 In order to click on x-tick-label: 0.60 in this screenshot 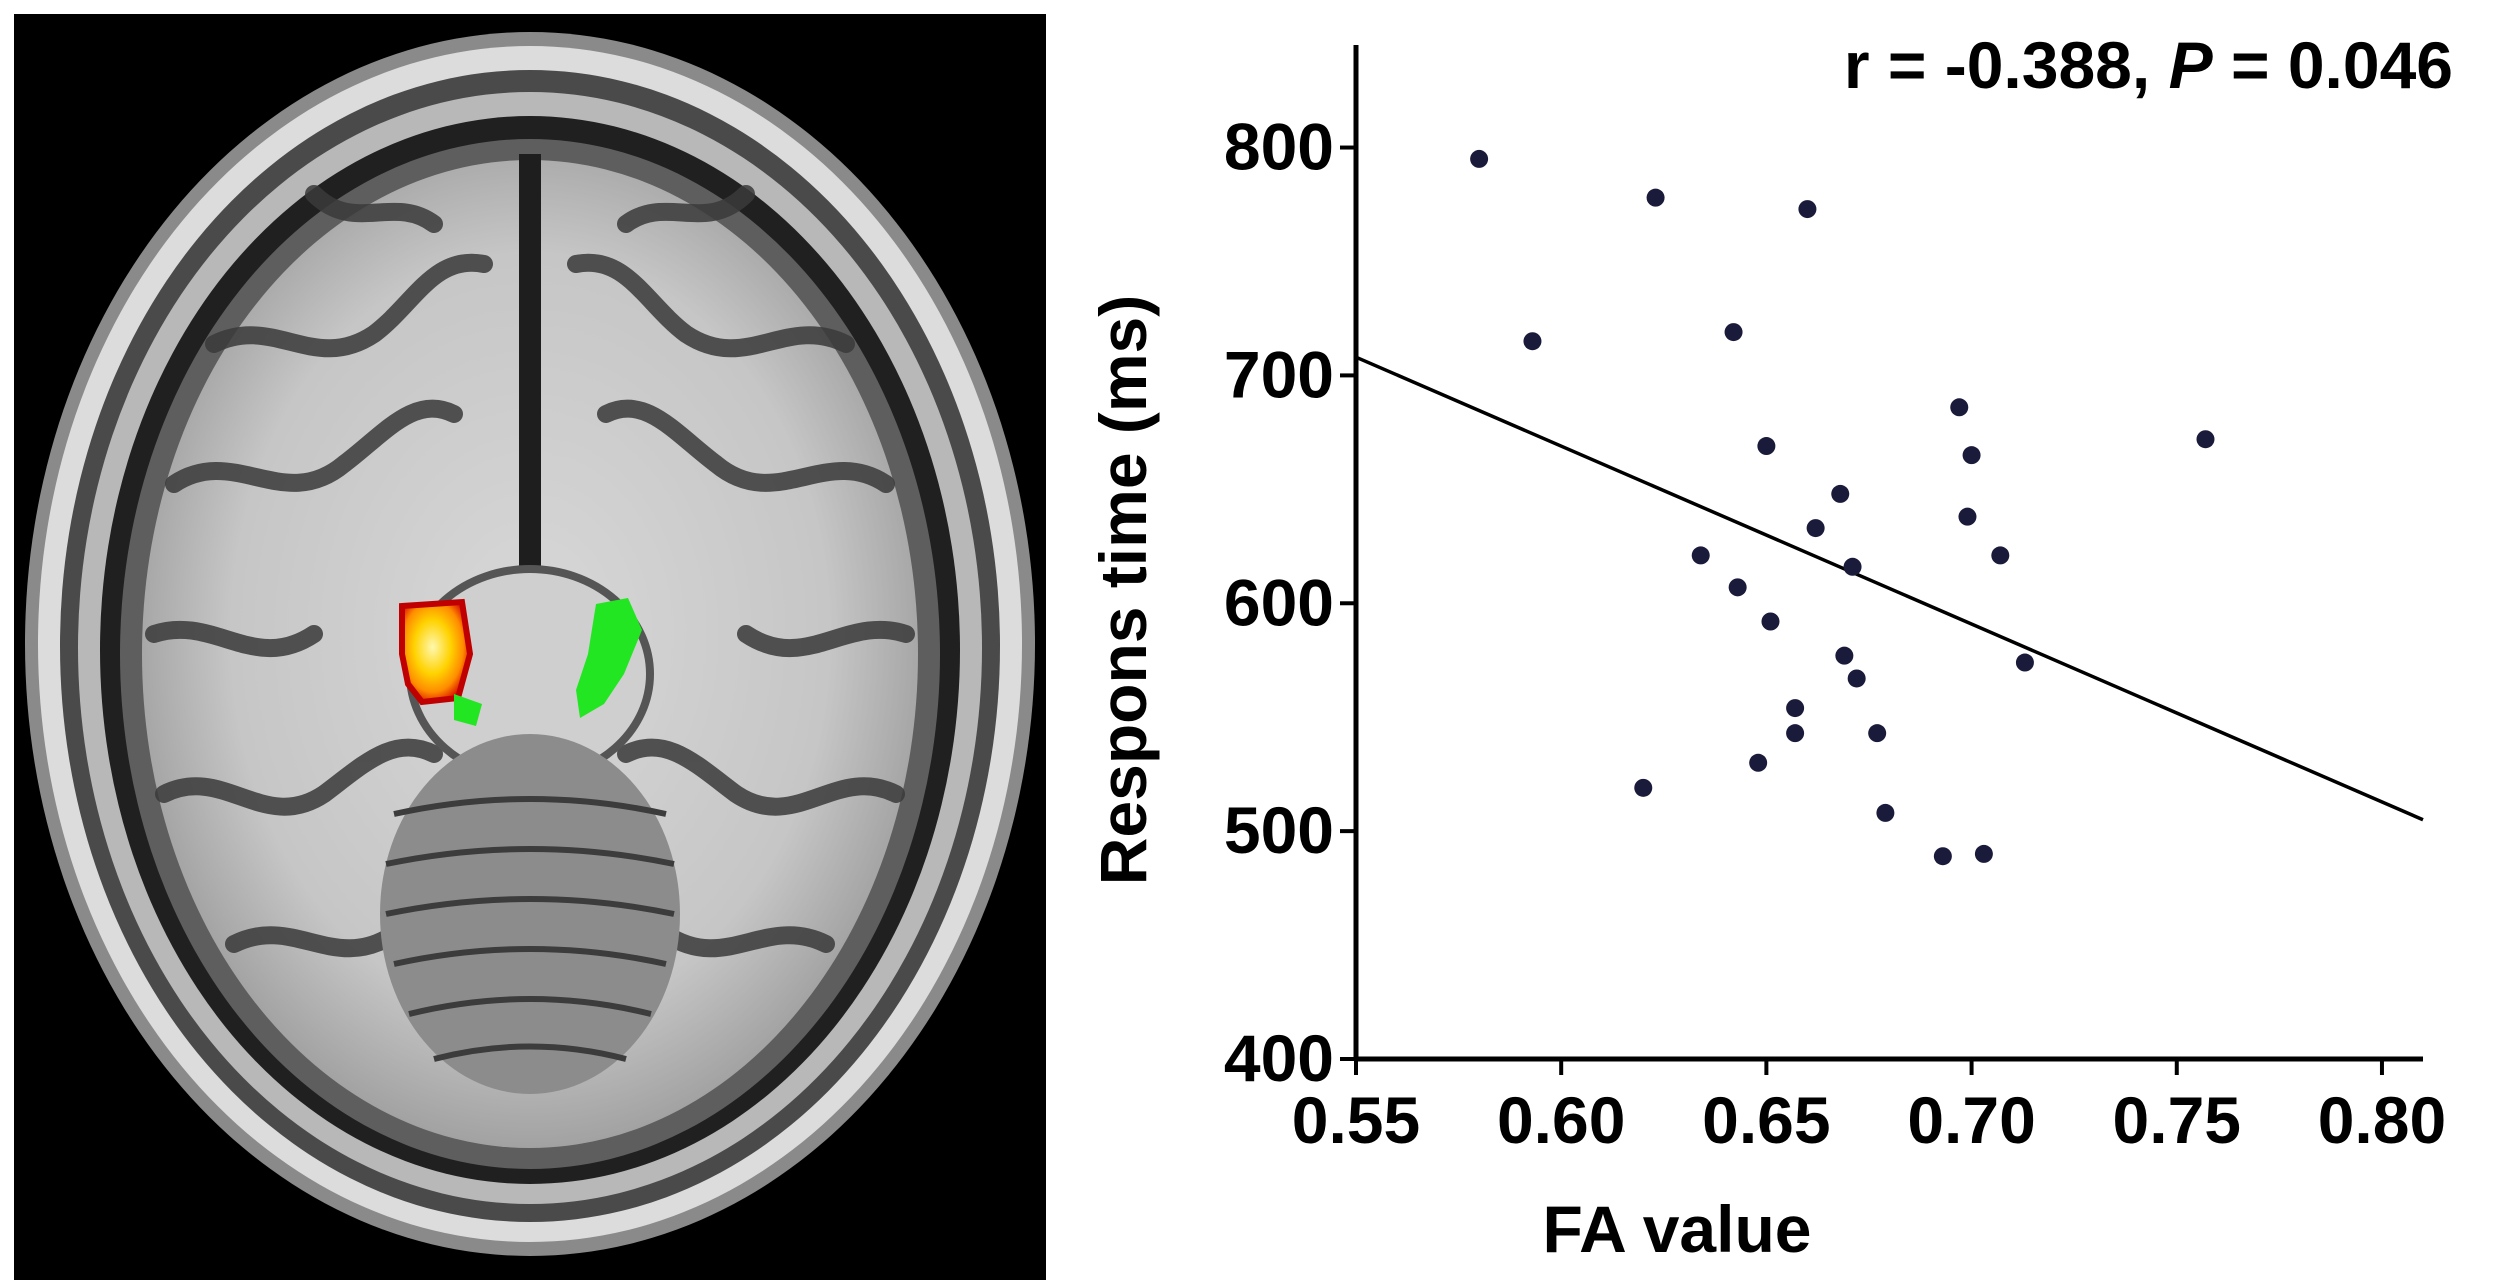, I will do `click(1561, 1120)`.